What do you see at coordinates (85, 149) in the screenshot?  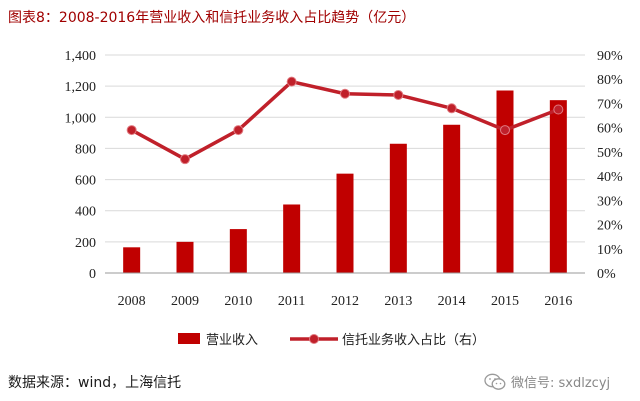 I see `left-tick-label: 800` at bounding box center [85, 149].